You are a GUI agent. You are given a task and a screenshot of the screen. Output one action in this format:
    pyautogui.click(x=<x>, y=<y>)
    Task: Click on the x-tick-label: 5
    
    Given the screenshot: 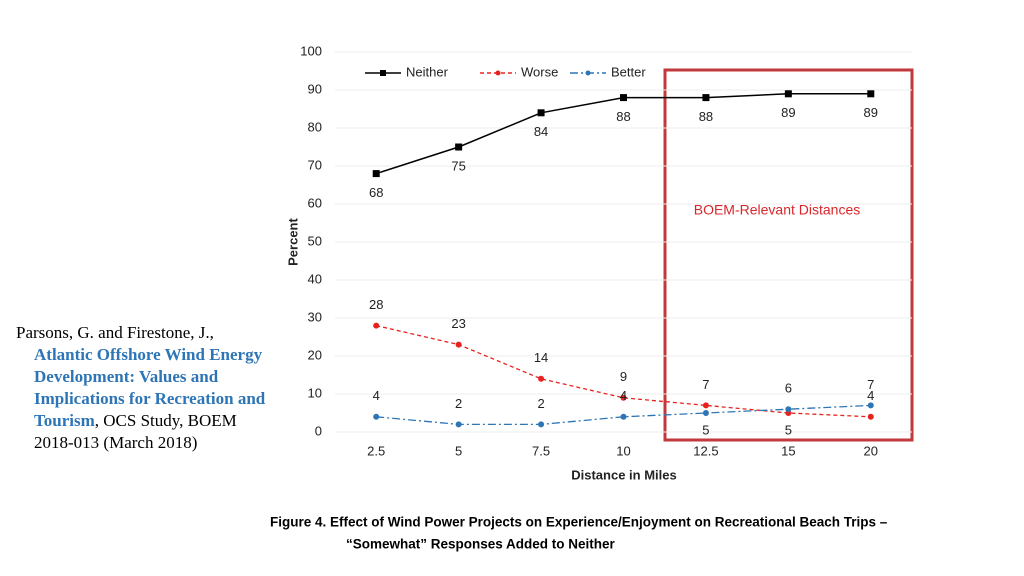 What is the action you would take?
    pyautogui.click(x=458, y=450)
    